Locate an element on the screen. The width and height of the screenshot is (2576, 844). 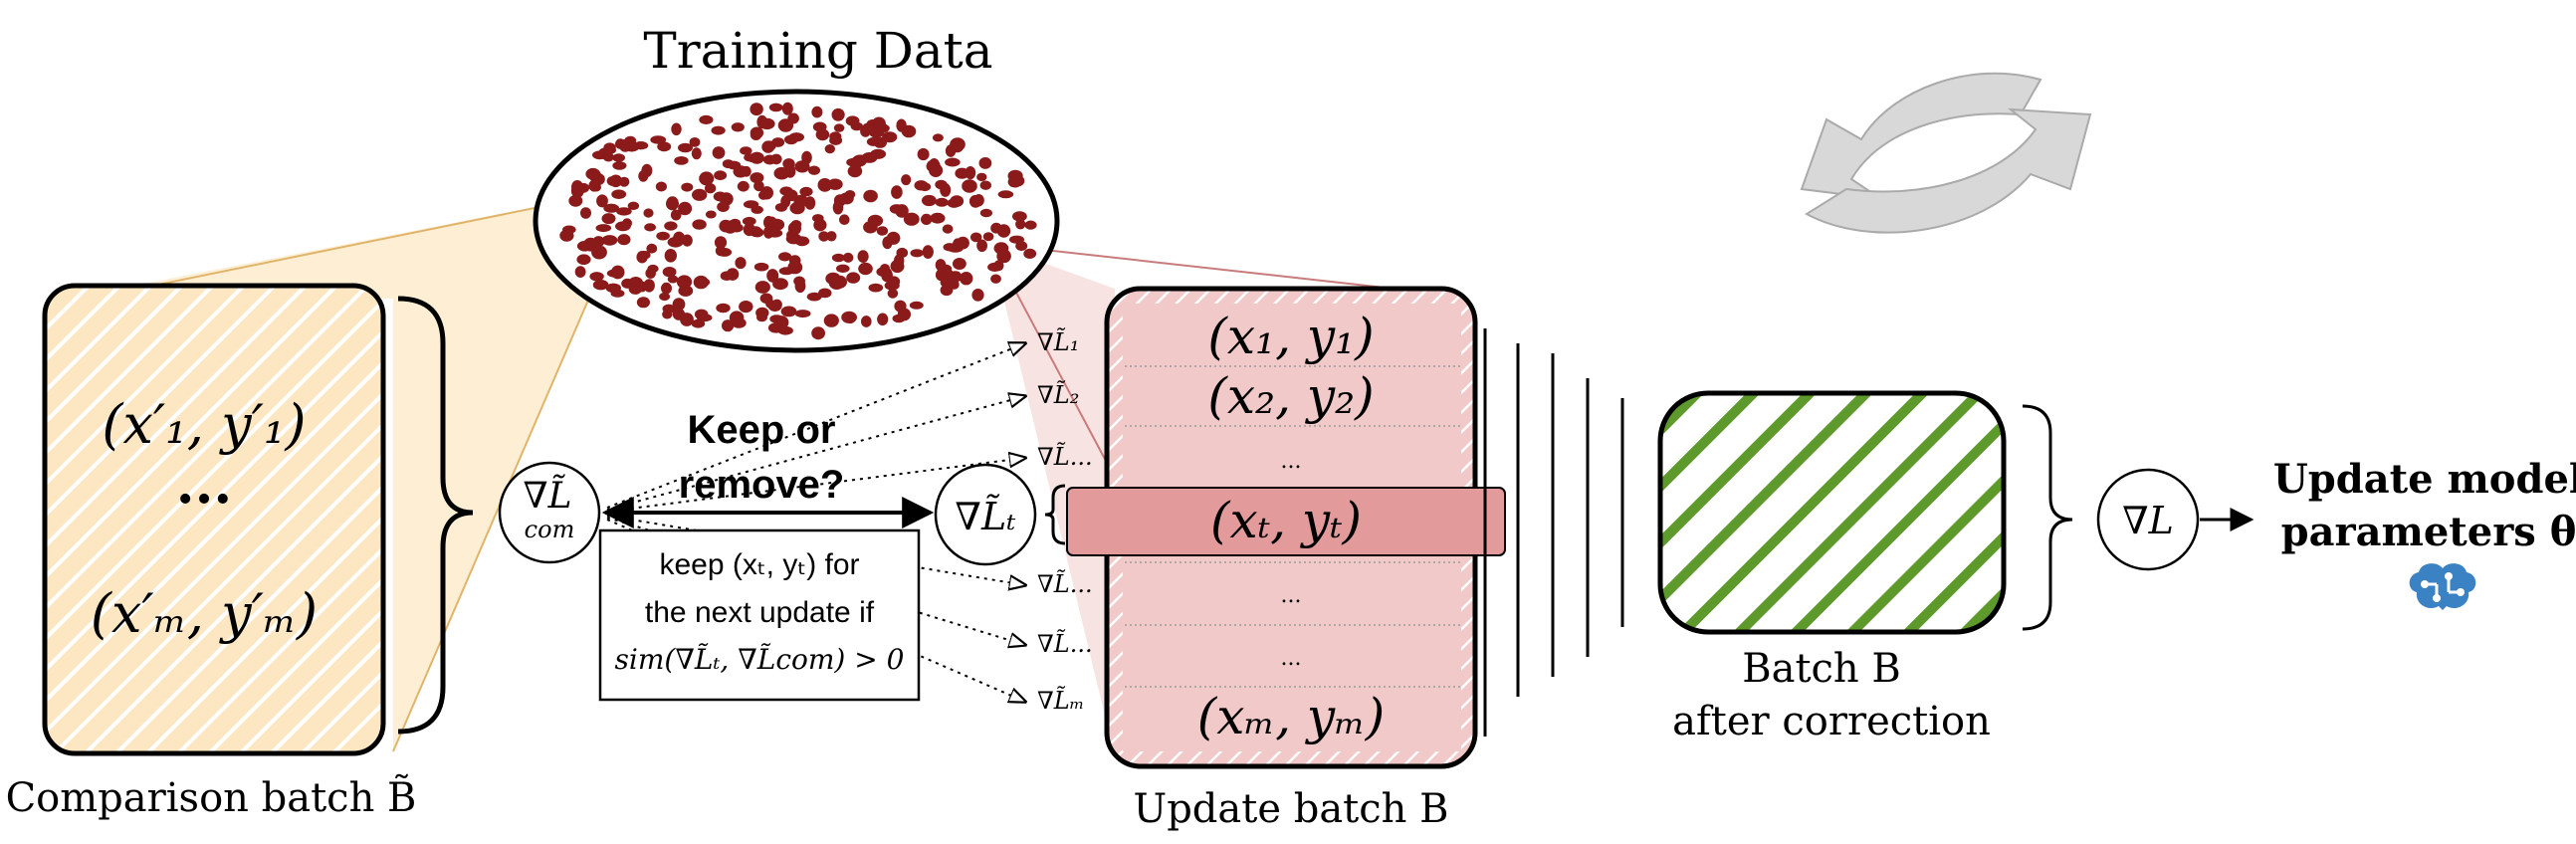
comparison-brace is located at coordinates (435, 515).